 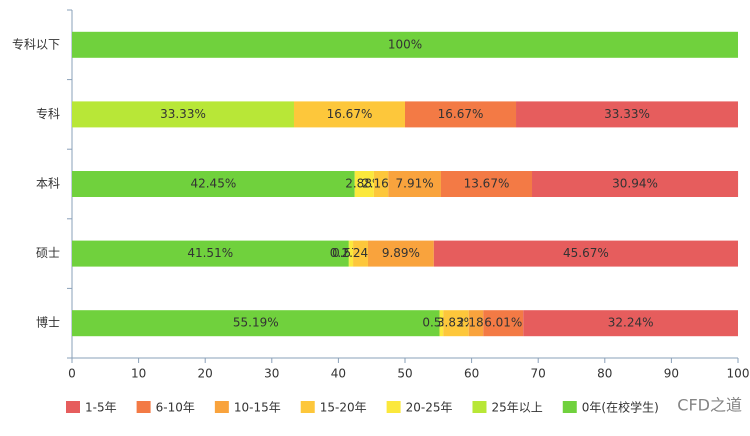 What do you see at coordinates (338, 374) in the screenshot?
I see `x-tick-label: 40` at bounding box center [338, 374].